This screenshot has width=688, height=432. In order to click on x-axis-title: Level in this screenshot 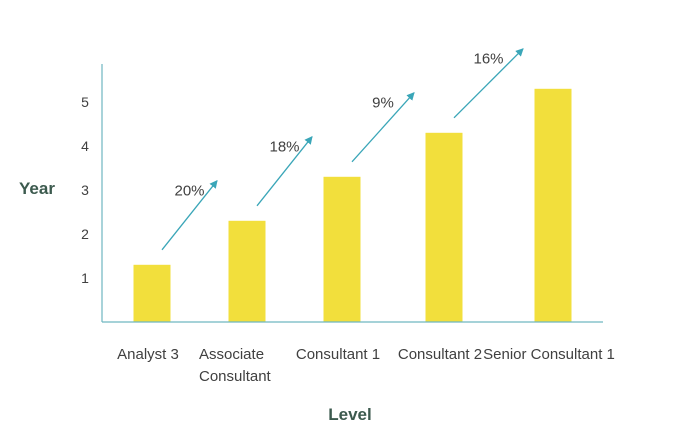, I will do `click(349, 414)`.